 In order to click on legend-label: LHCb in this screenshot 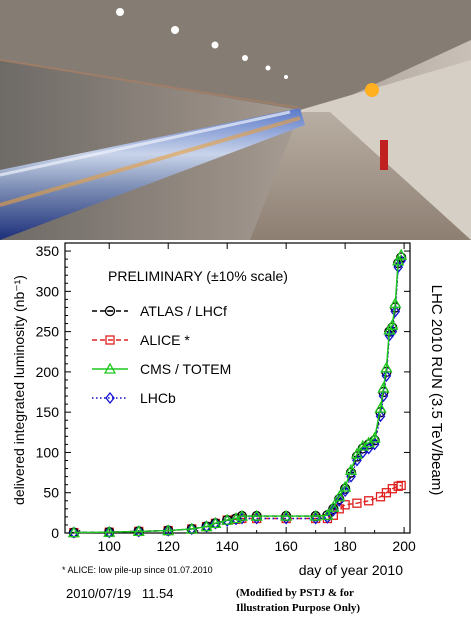, I will do `click(158, 398)`.